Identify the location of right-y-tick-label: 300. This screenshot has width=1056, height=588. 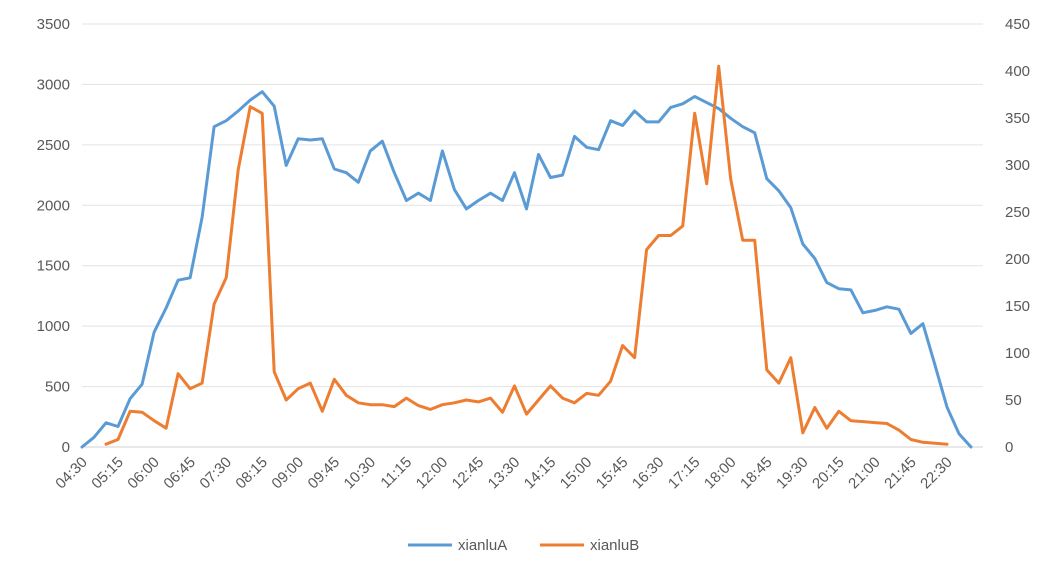
(1017, 165).